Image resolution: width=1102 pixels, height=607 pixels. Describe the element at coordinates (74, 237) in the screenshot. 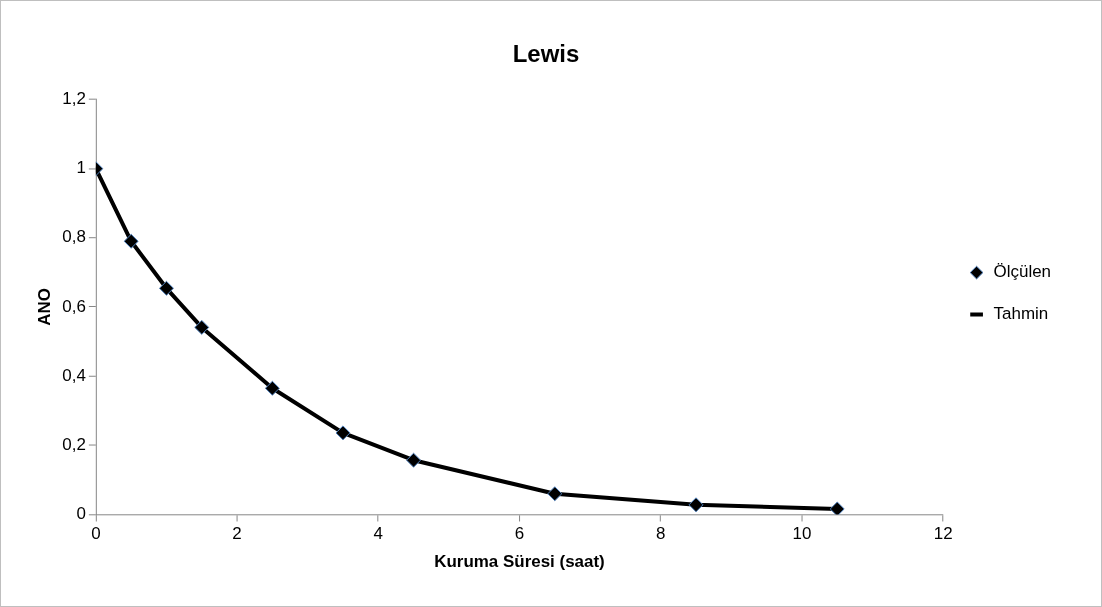

I see `y-tick-label: 0,8` at that location.